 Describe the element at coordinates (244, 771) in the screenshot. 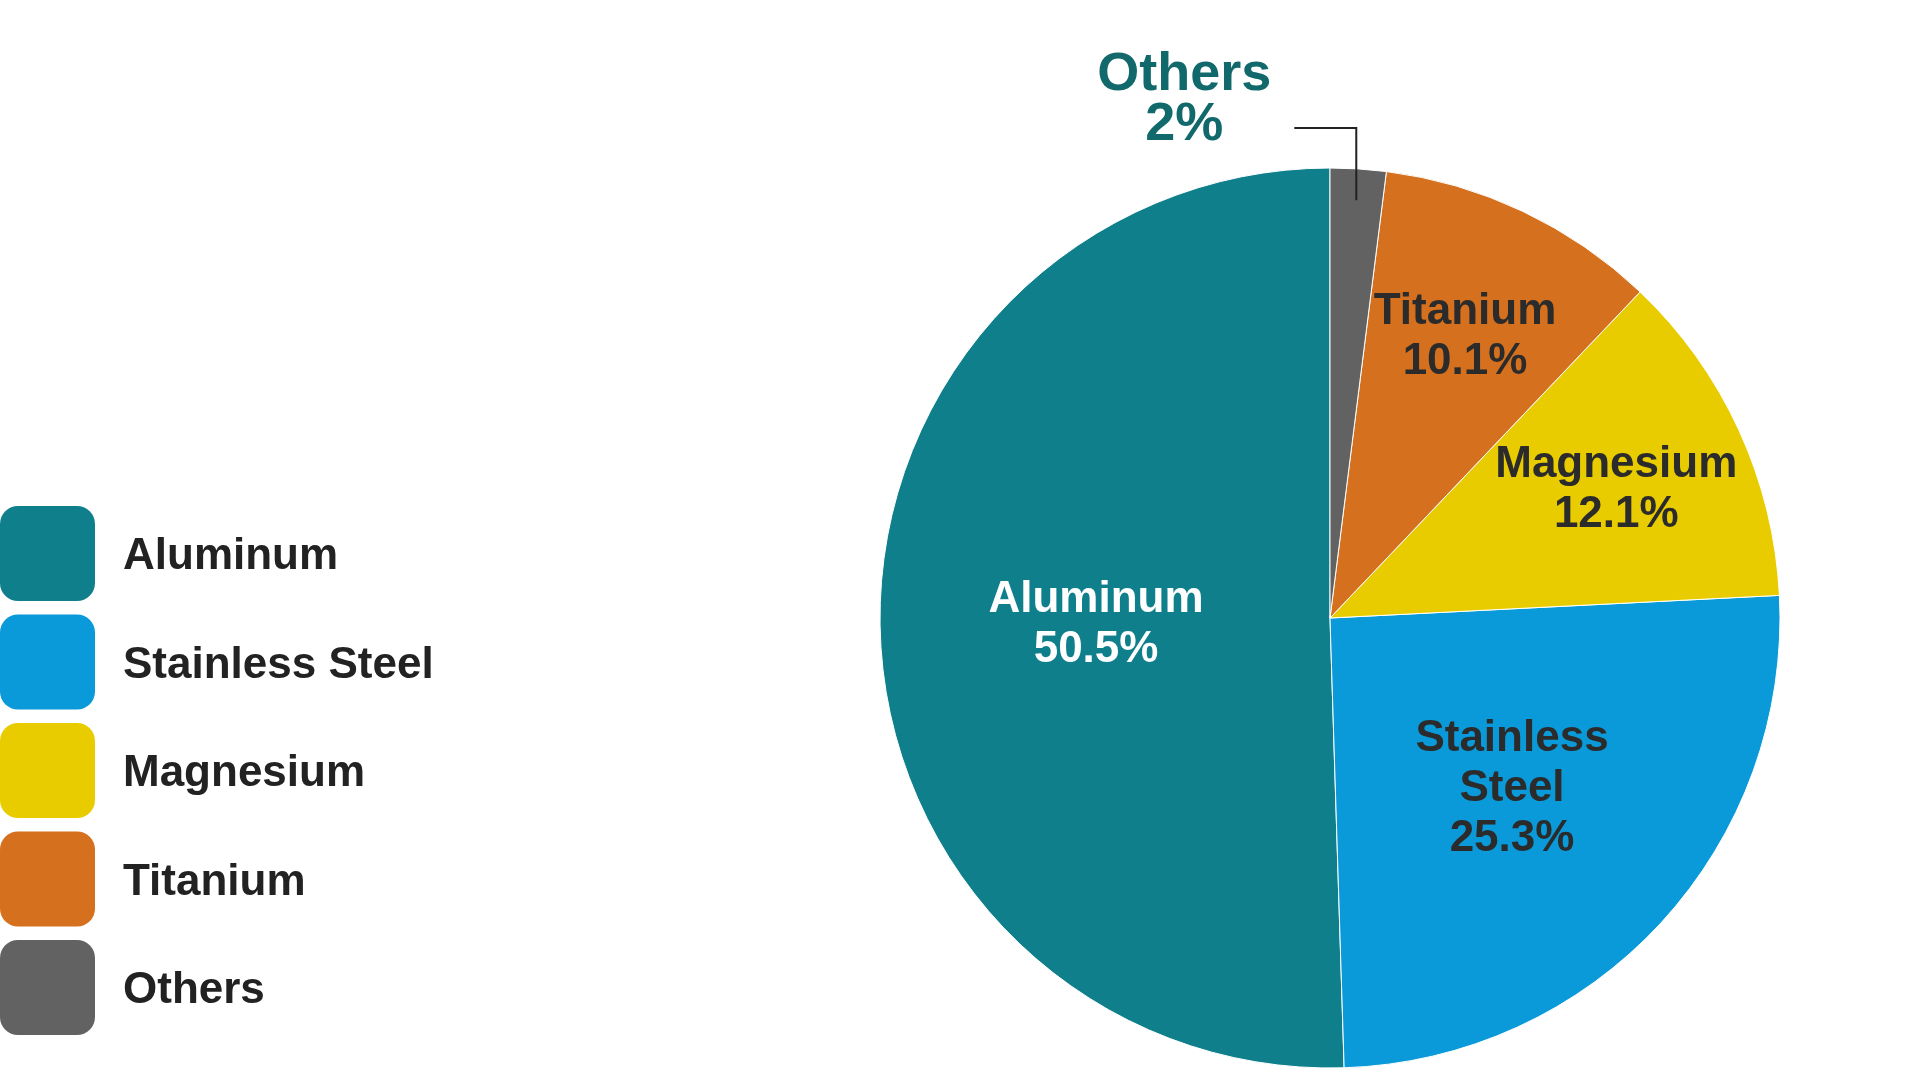

I see `legend-label: Magnesium` at that location.